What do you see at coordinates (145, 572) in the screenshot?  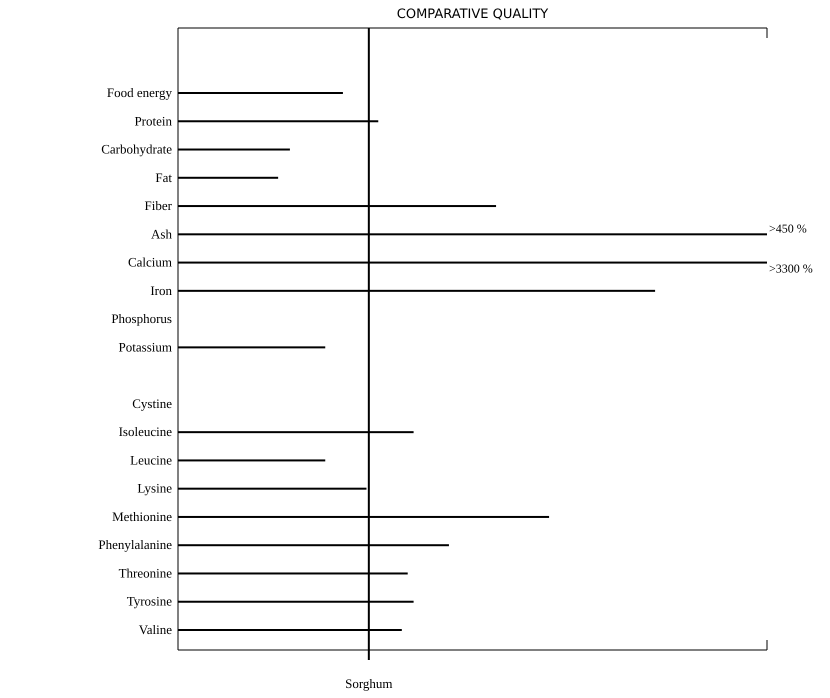 I see `y-tick-label: Threonine` at bounding box center [145, 572].